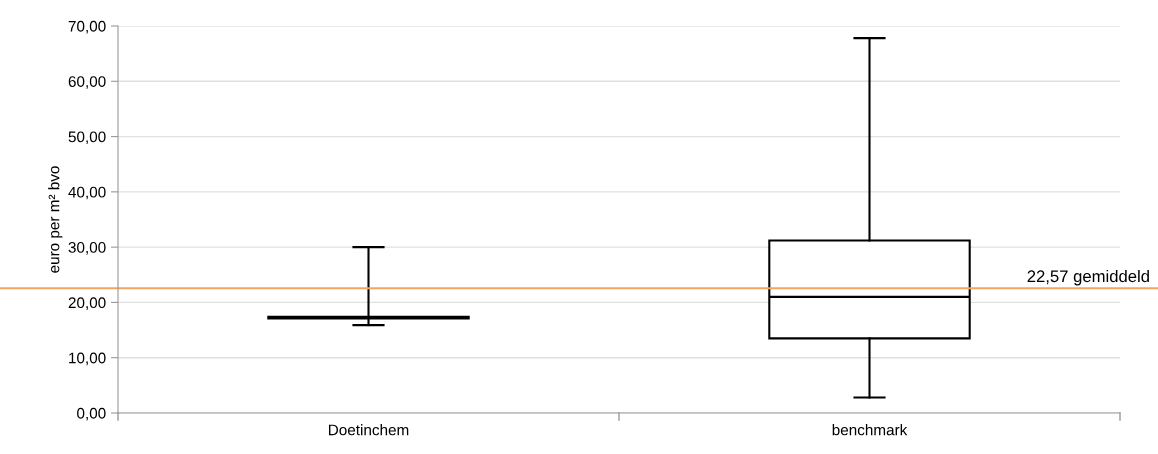  What do you see at coordinates (1088, 277) in the screenshot?
I see `ref-line-label: 22,57 gemiddeld` at bounding box center [1088, 277].